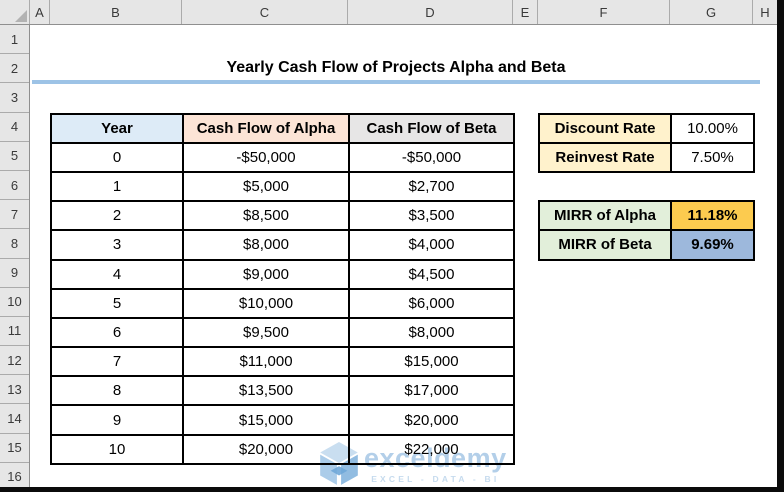 Image resolution: width=784 pixels, height=492 pixels. Describe the element at coordinates (431, 157) in the screenshot. I see `beta-cash-flow-cell: -$50,000` at that location.